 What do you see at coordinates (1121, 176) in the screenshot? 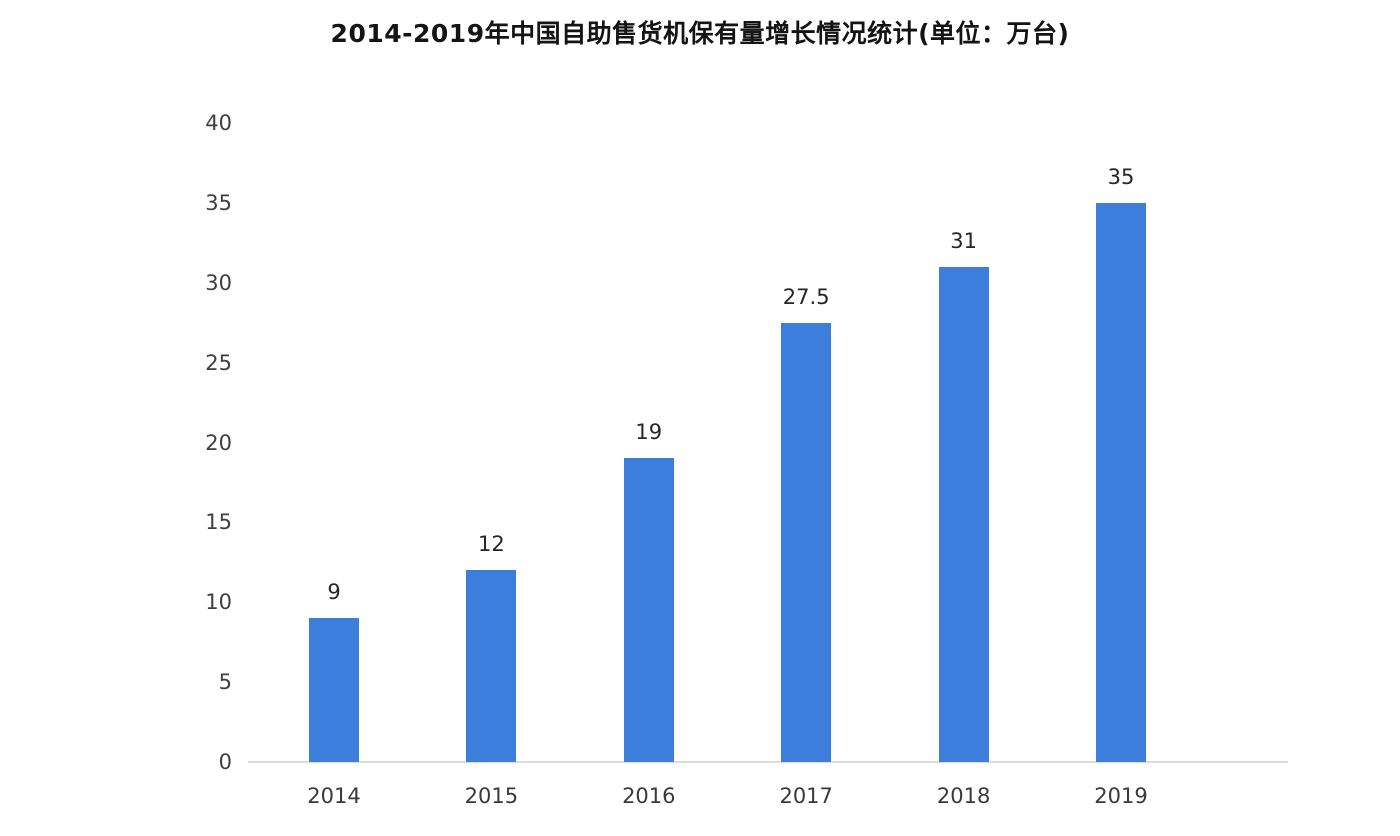
I see `bar-value-label: 35` at bounding box center [1121, 176].